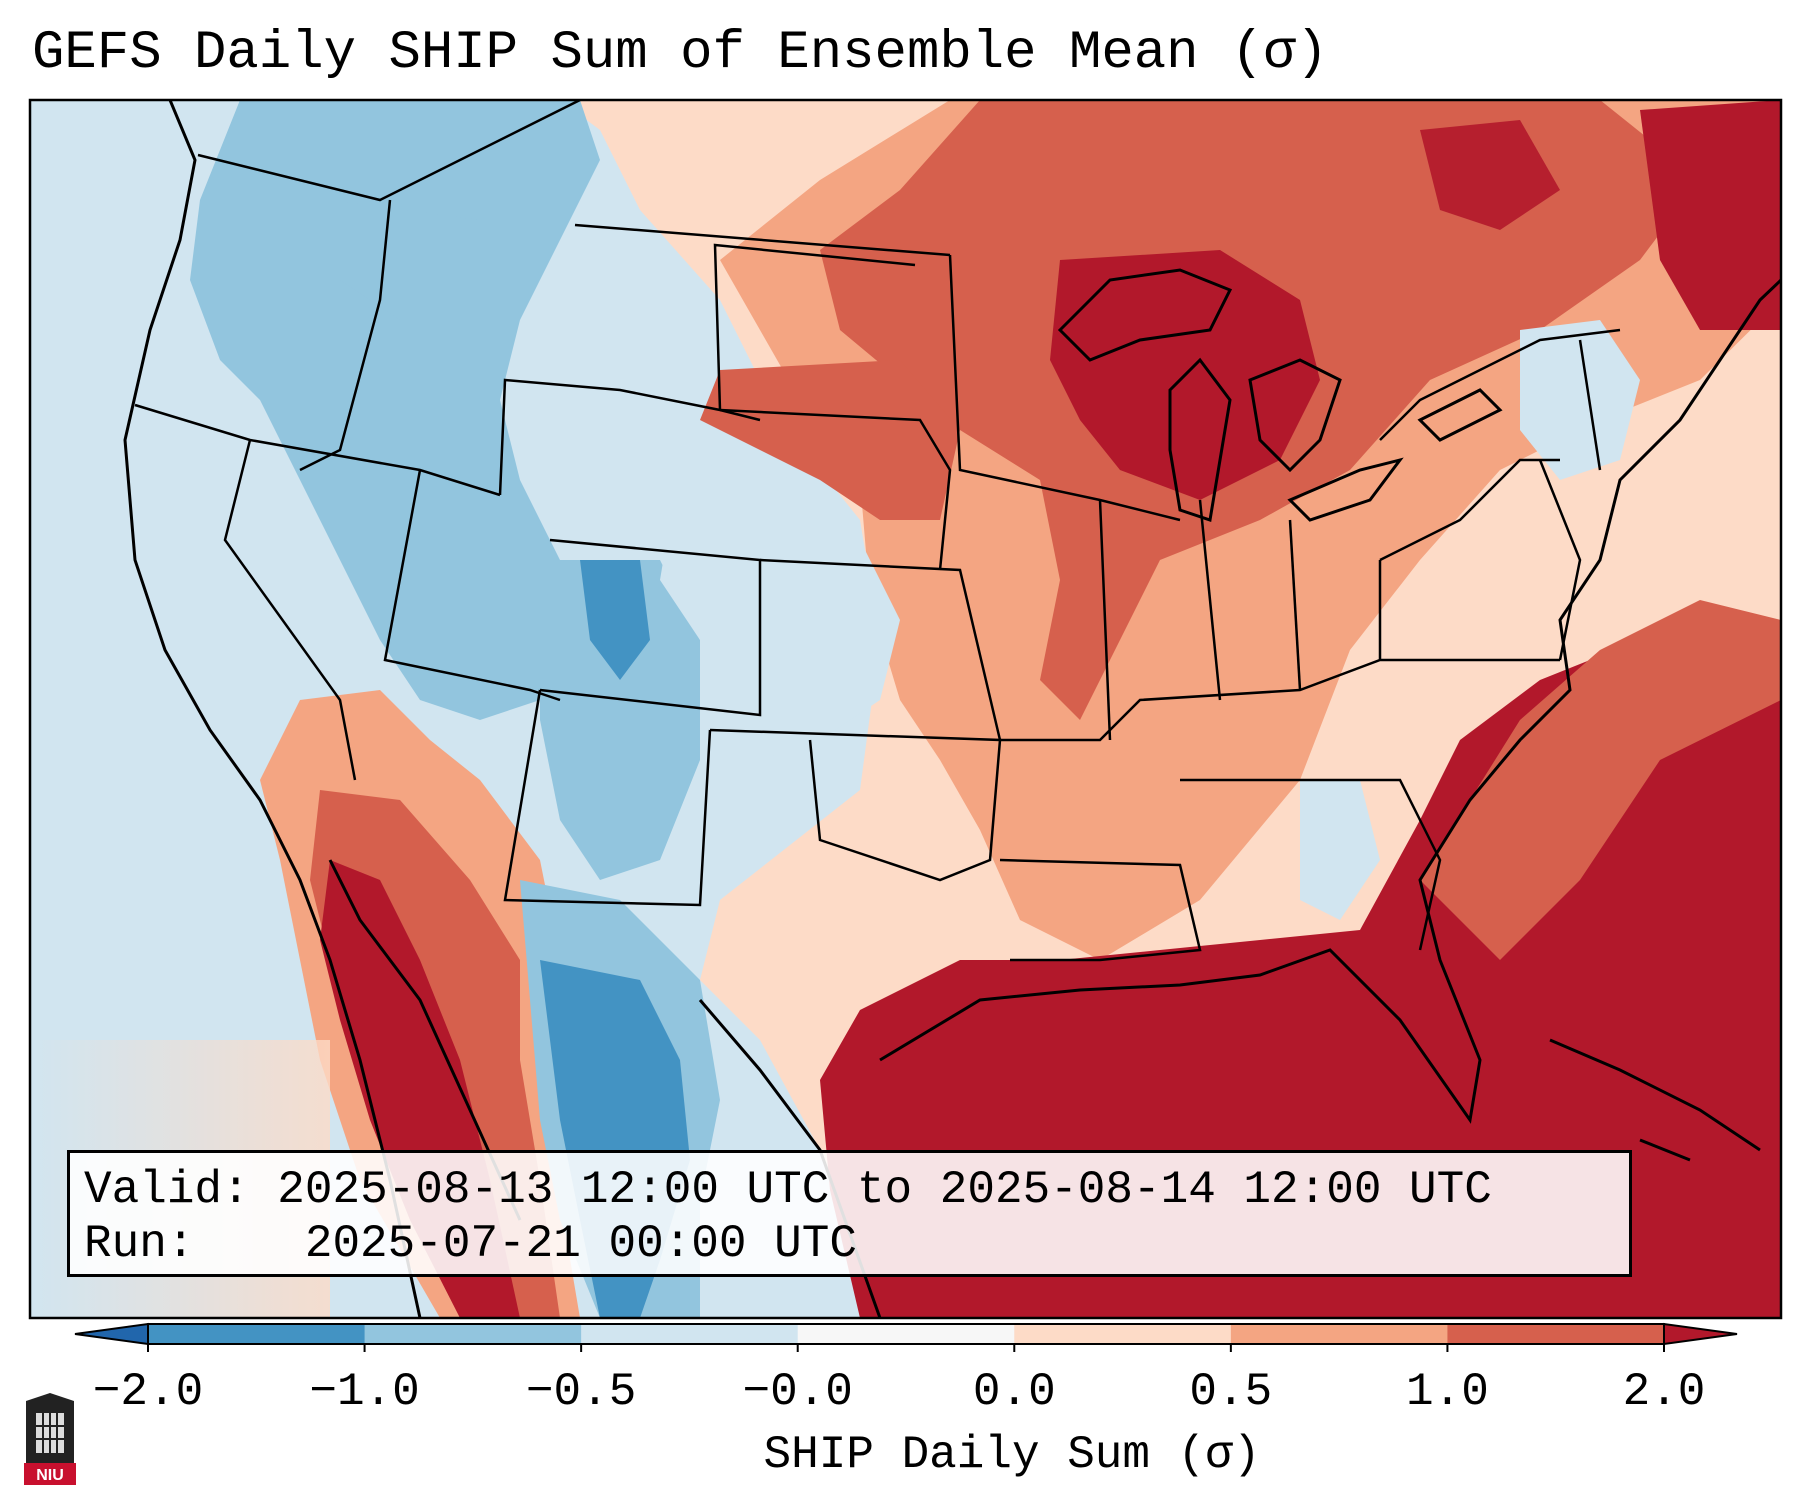  What do you see at coordinates (581, 1392) in the screenshot?
I see `colorbar-tick-label: −0.5` at bounding box center [581, 1392].